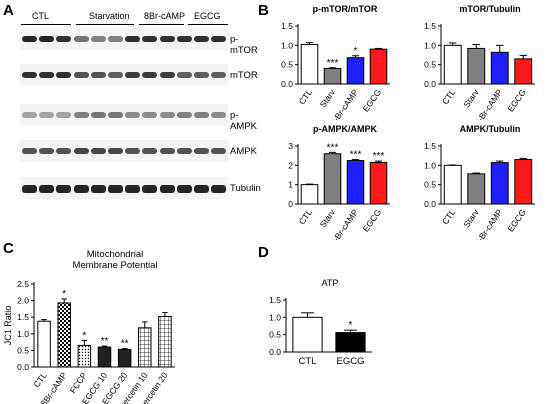  What do you see at coordinates (243, 151) in the screenshot?
I see `blot-label-ampk: AMPK` at bounding box center [243, 151].